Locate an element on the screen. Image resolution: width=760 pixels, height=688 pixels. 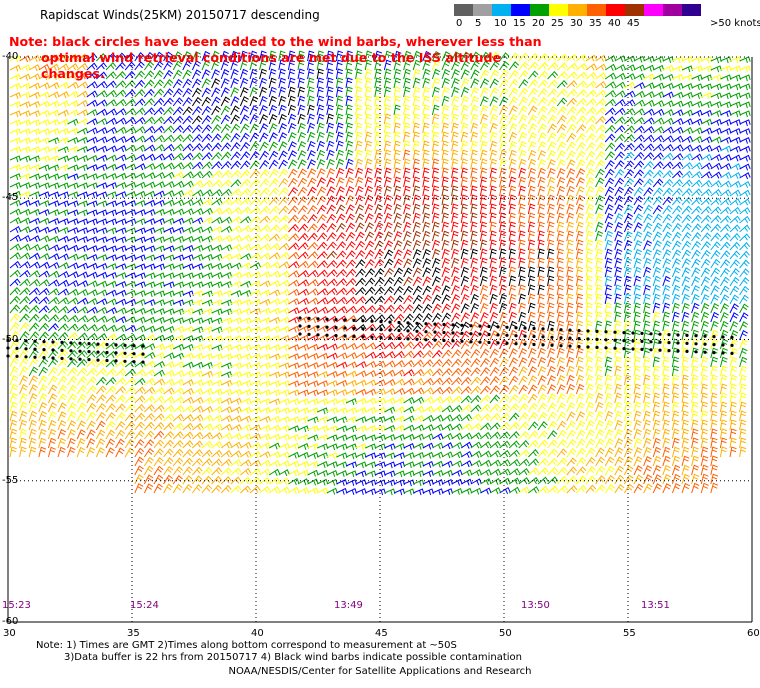
legend-label: 5 is located at coordinates (478, 23).